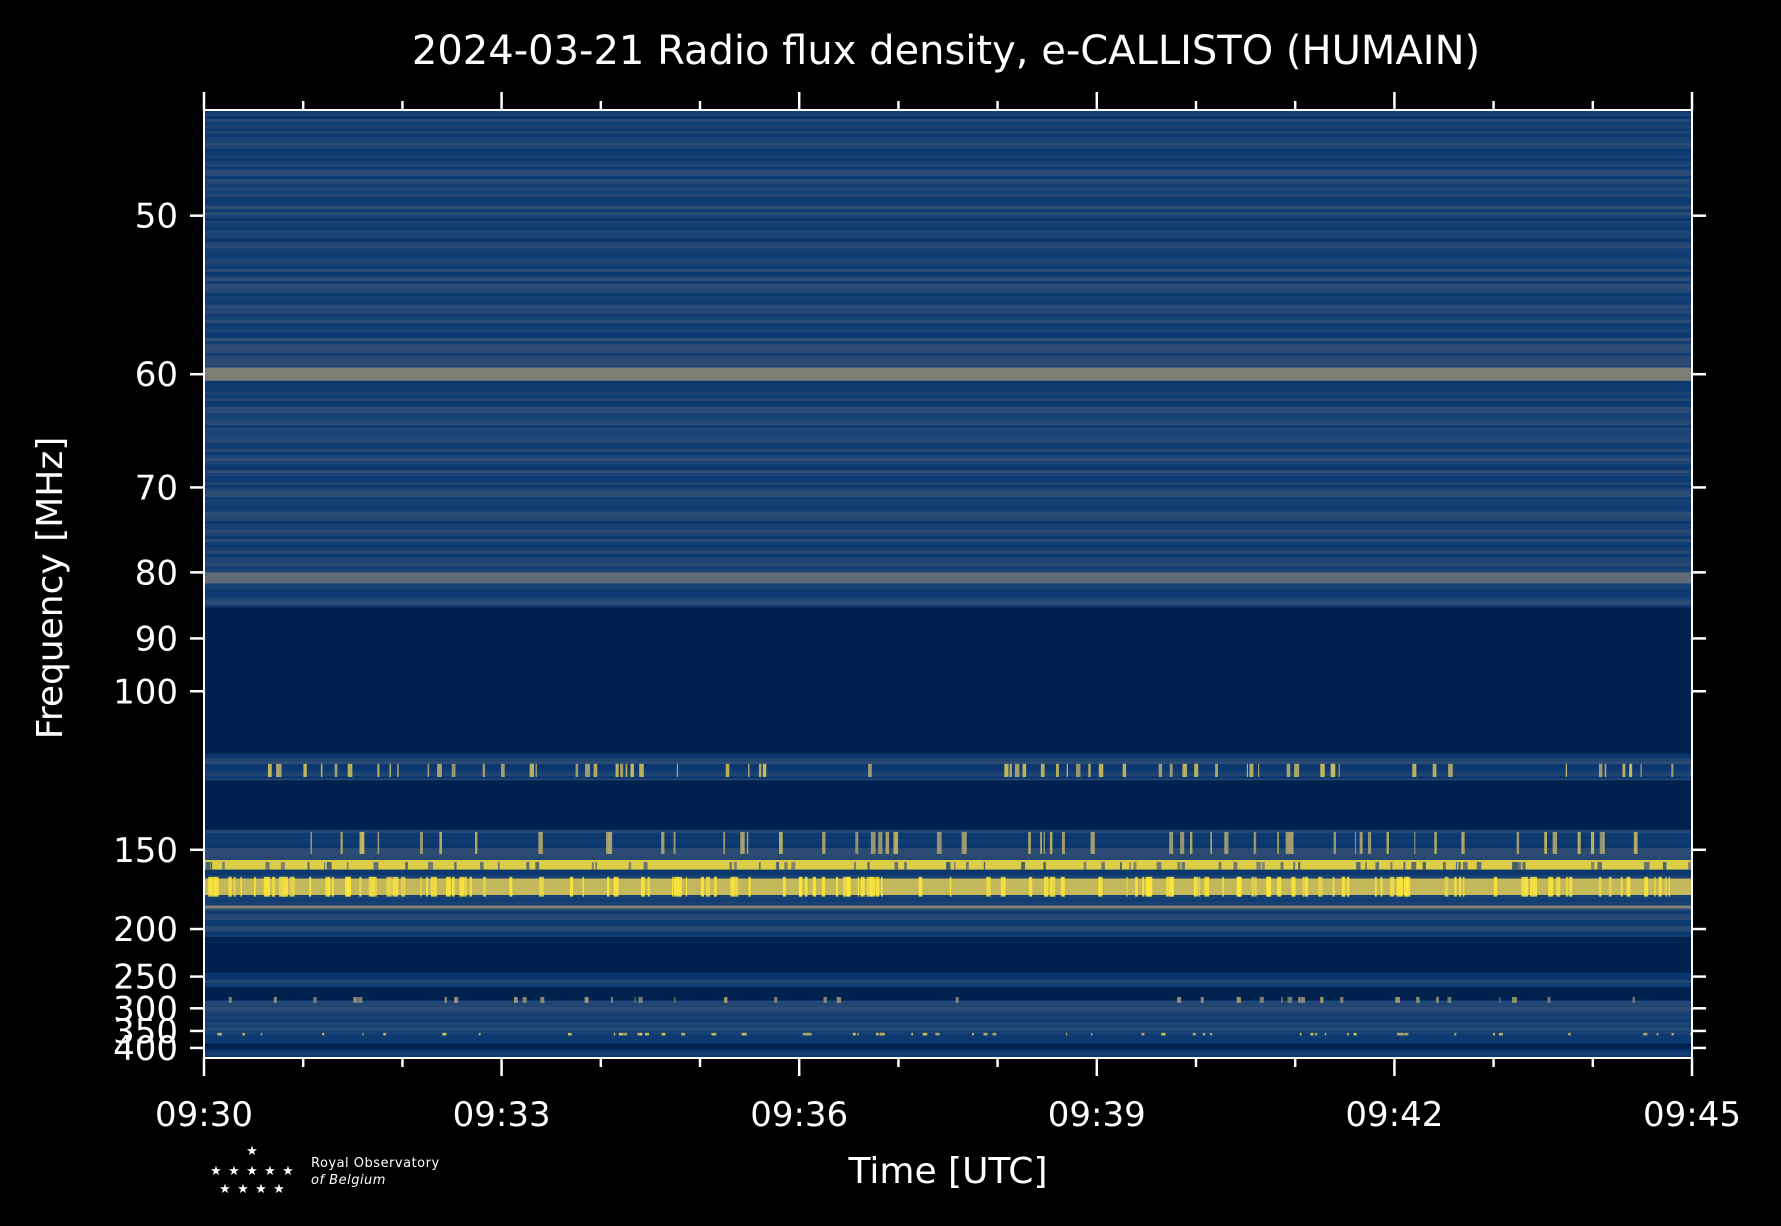 This screenshot has width=1781, height=1226. I want to click on y-tick-label: 300, so click(145, 1009).